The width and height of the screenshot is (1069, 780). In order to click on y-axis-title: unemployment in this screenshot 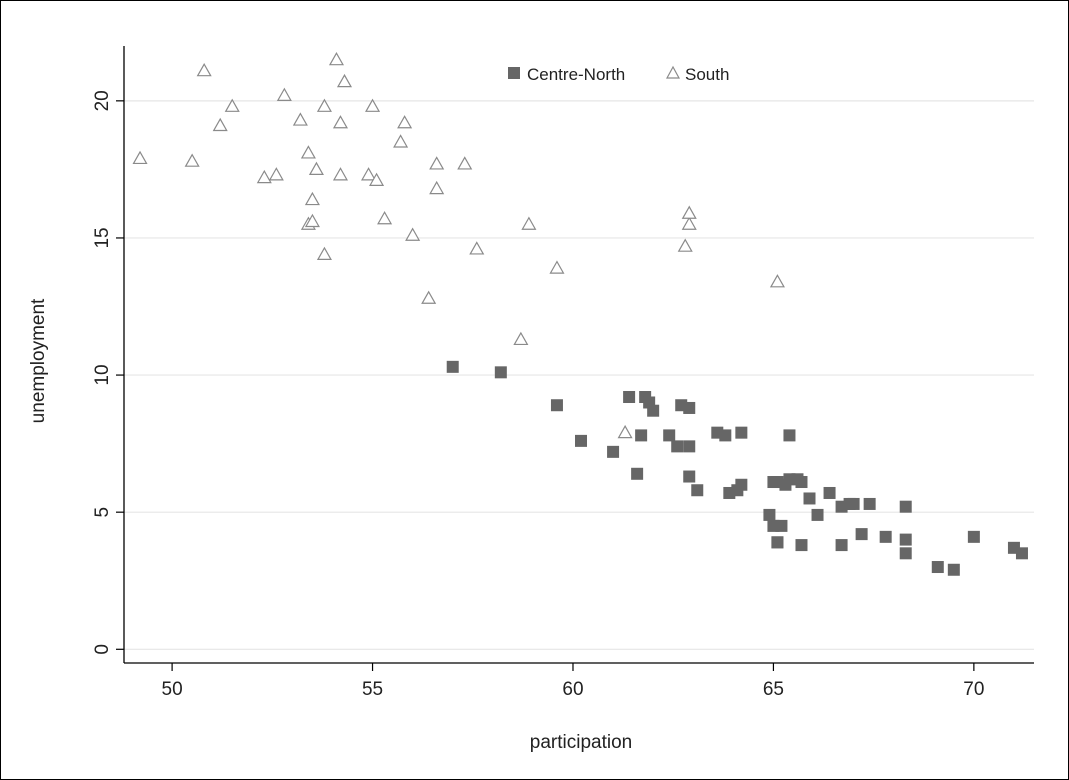, I will do `click(38, 360)`.